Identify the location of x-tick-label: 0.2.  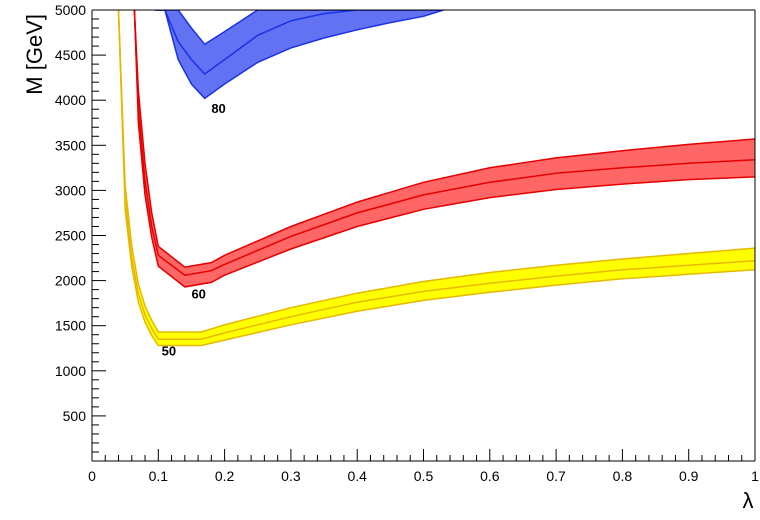
(225, 476).